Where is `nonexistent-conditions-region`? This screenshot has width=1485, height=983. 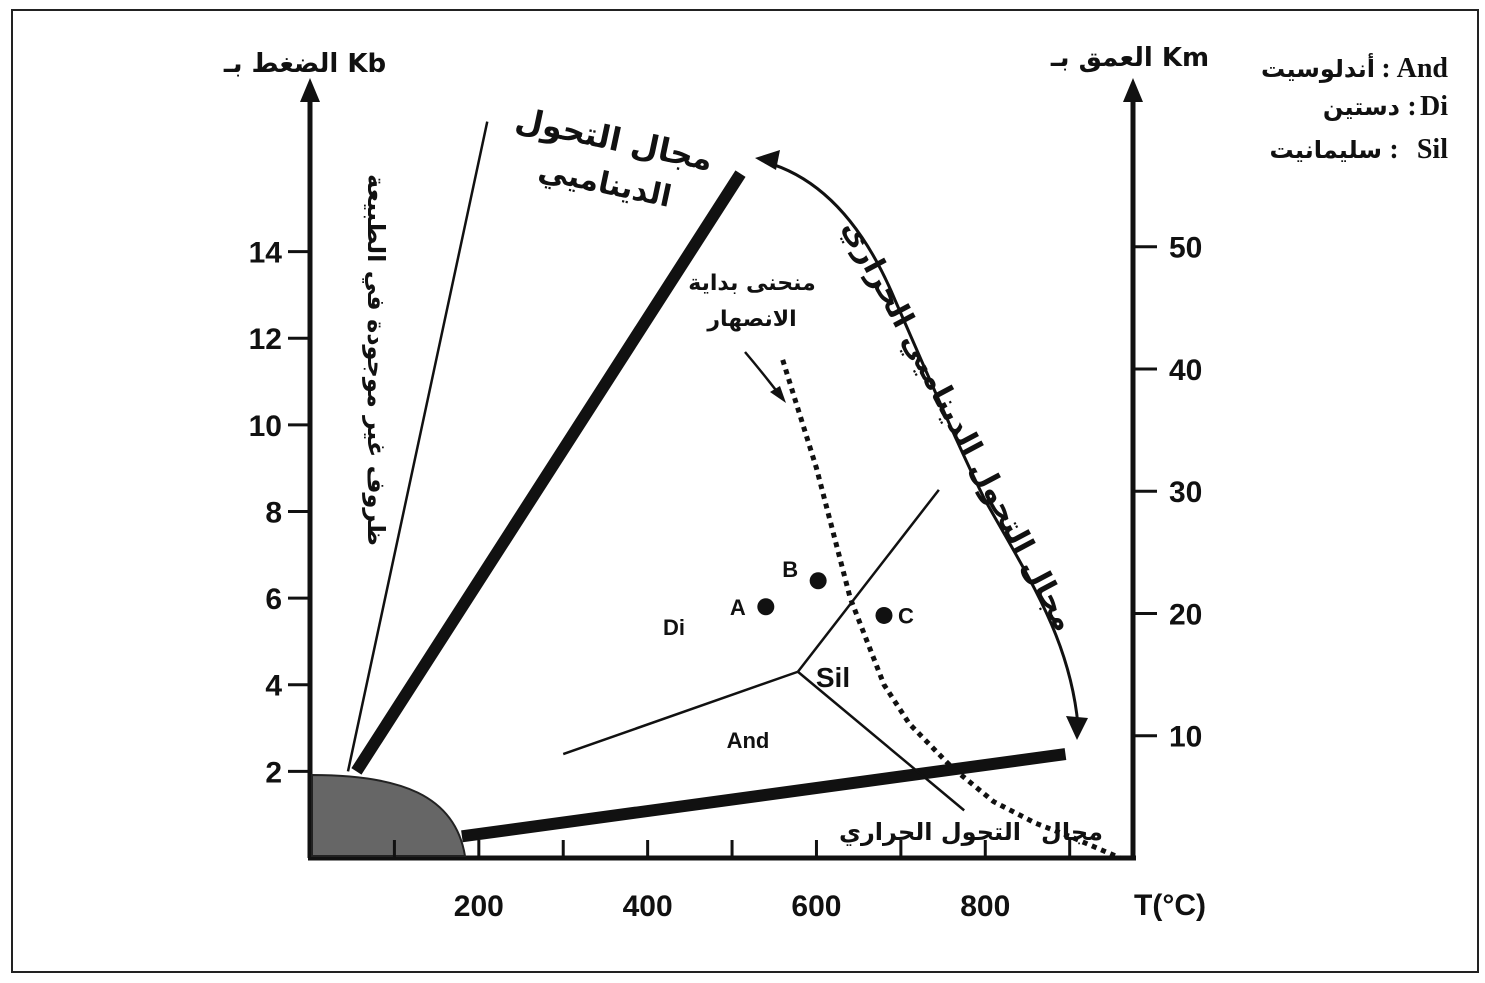 nonexistent-conditions-region is located at coordinates (389, 815).